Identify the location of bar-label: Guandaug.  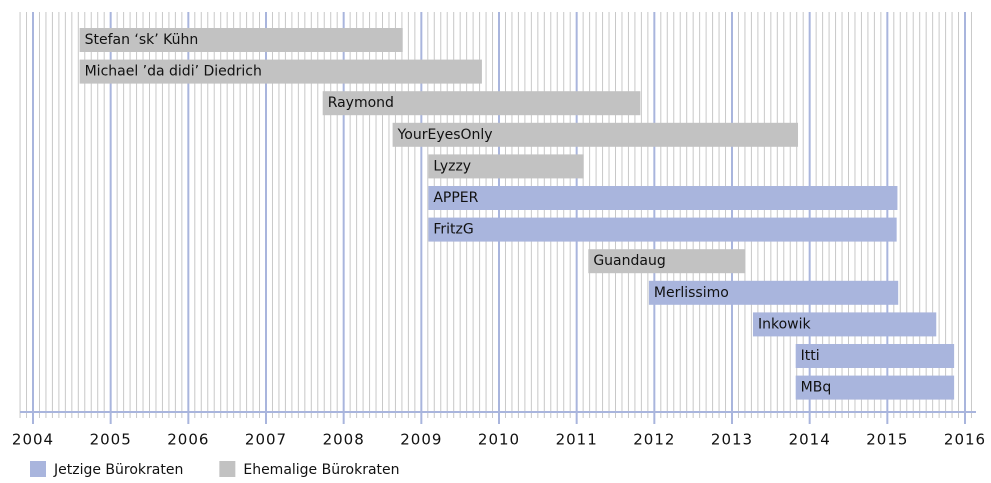
(629, 261).